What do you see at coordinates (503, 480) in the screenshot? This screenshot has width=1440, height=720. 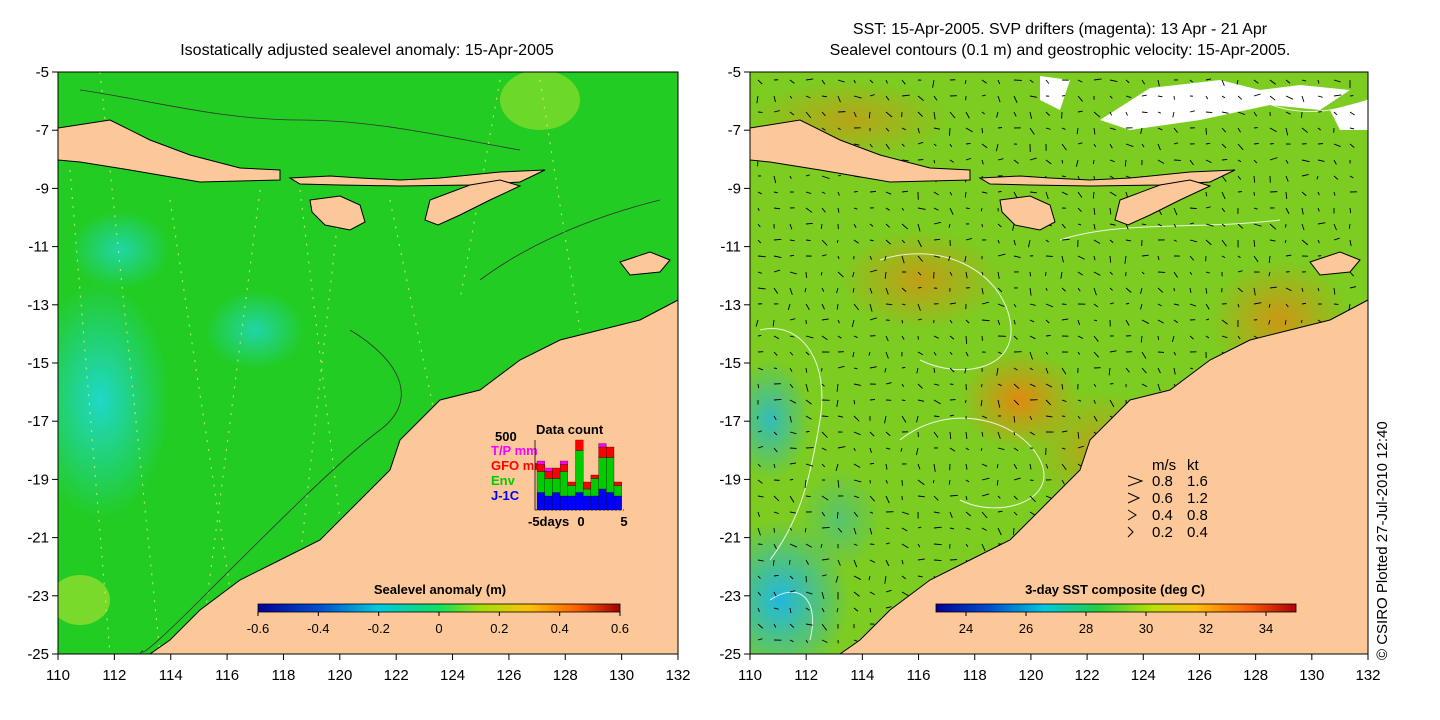 I see `data-count-legend-item: Env` at bounding box center [503, 480].